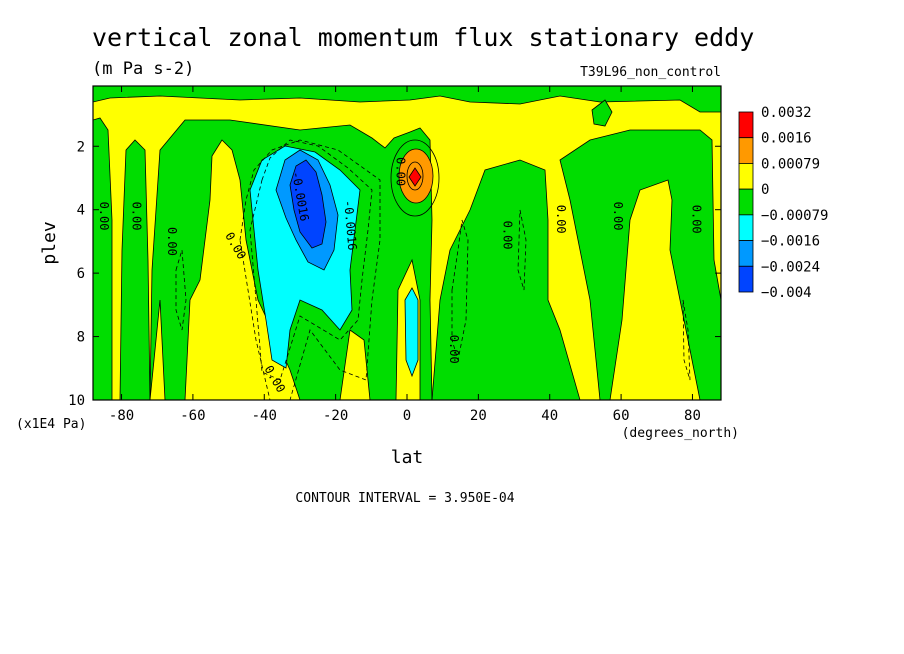 The image size is (904, 654). What do you see at coordinates (692, 416) in the screenshot?
I see `x-tick-label: 80` at bounding box center [692, 416].